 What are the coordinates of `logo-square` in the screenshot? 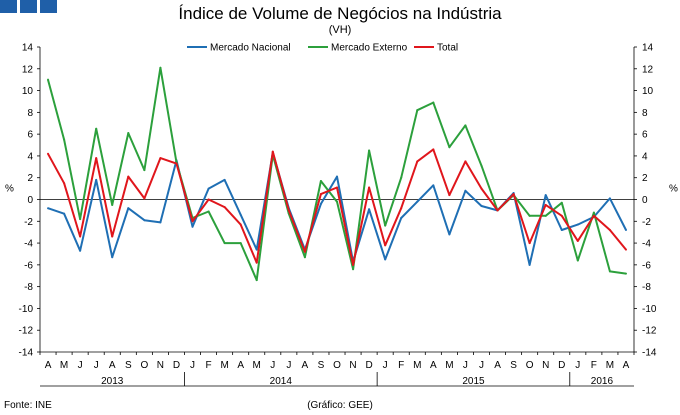 It's located at (48, 6).